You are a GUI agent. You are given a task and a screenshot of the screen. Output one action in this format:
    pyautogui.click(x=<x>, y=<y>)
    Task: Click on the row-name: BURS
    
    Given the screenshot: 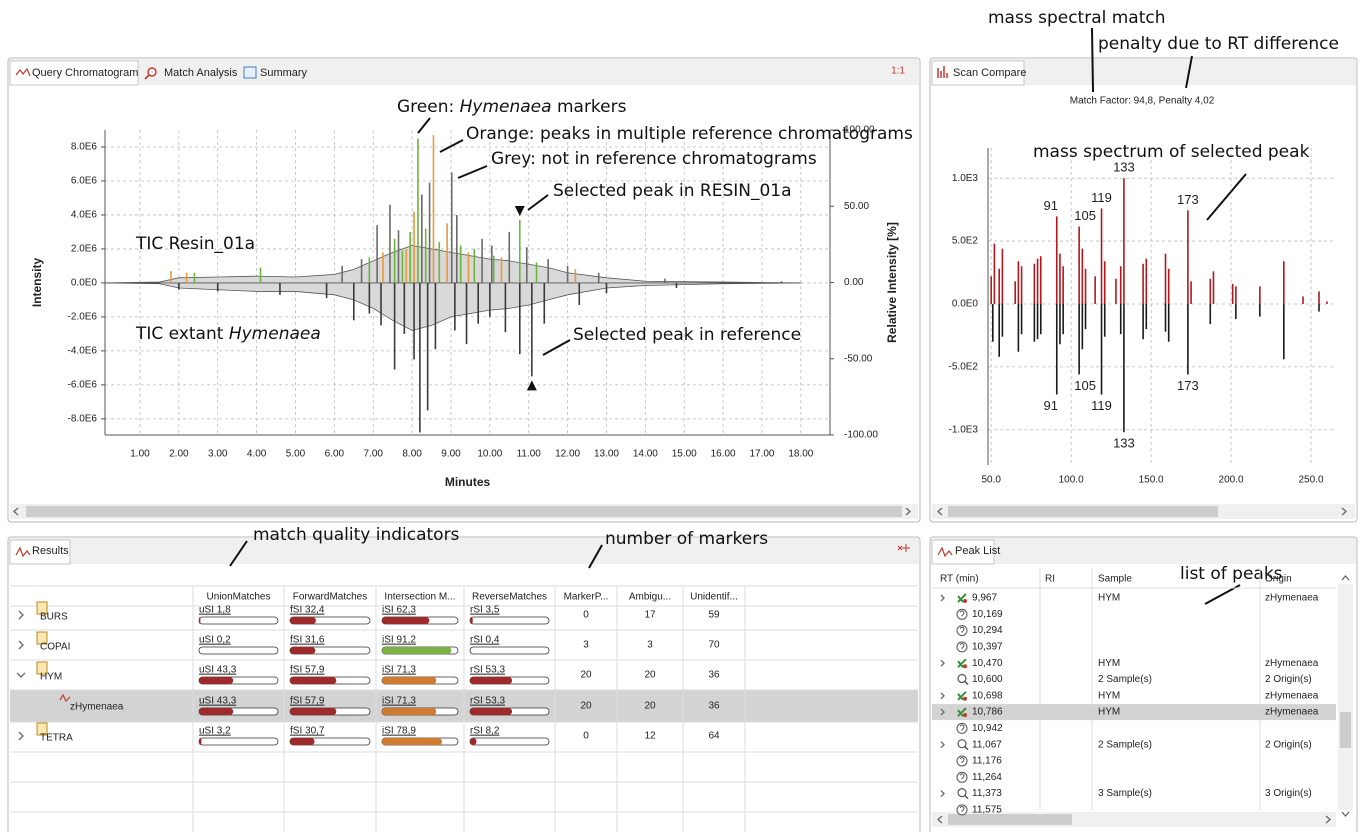 What is the action you would take?
    pyautogui.click(x=54, y=617)
    